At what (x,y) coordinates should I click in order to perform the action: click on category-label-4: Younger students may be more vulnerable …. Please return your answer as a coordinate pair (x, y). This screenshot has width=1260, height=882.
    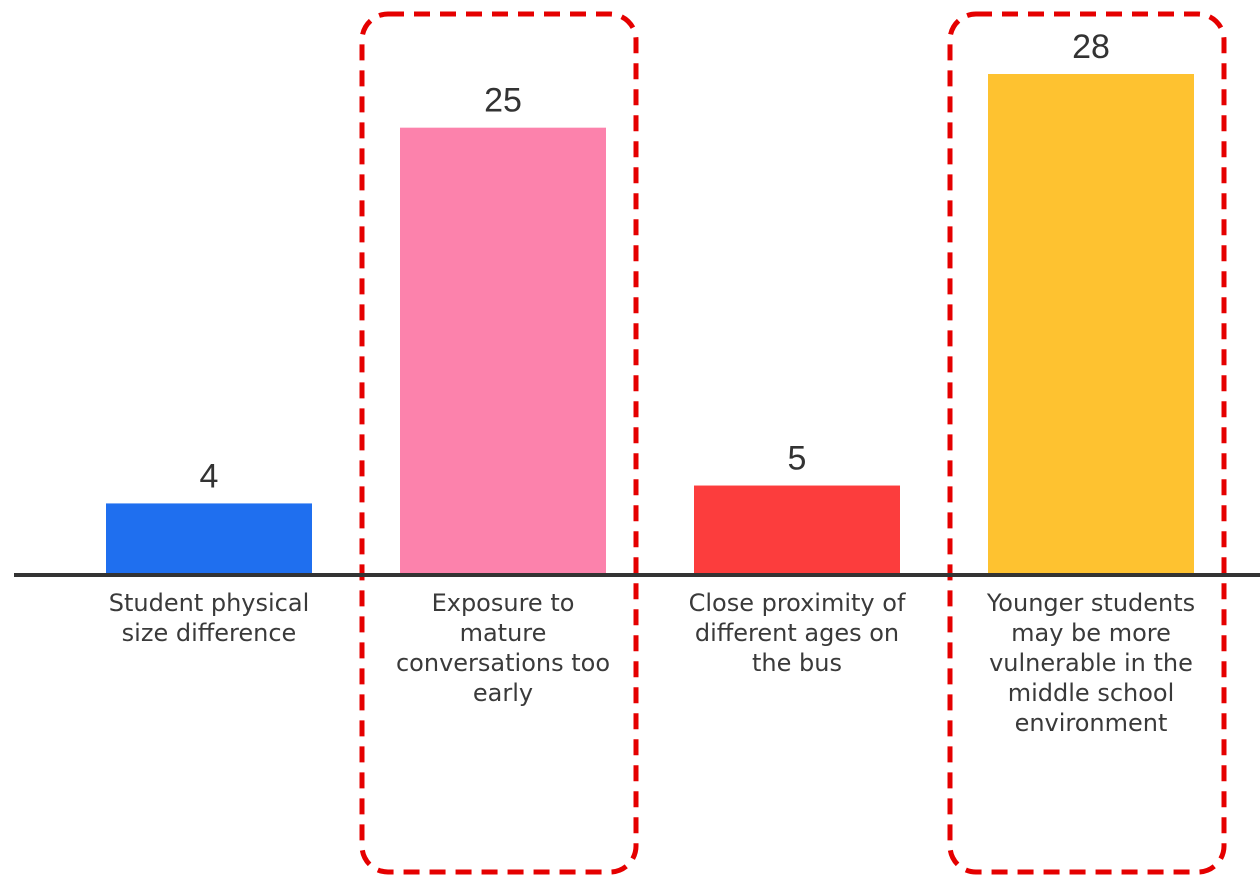
    Looking at the image, I should click on (1091, 663).